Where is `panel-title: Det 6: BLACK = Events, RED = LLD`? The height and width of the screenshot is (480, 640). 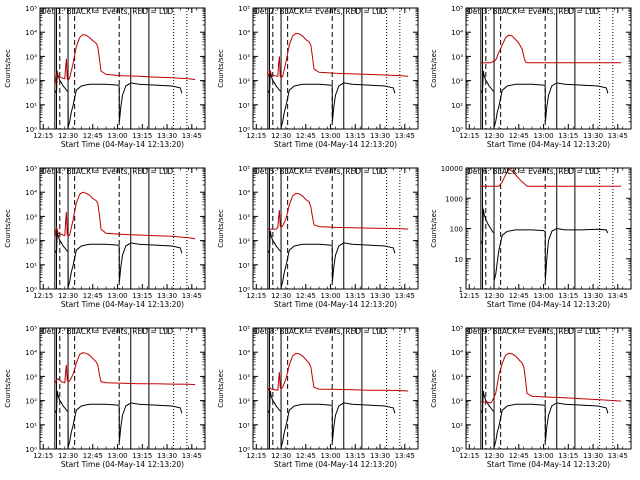
panel-title: Det 6: BLACK = Events, RED = LLD is located at coordinates (533, 171).